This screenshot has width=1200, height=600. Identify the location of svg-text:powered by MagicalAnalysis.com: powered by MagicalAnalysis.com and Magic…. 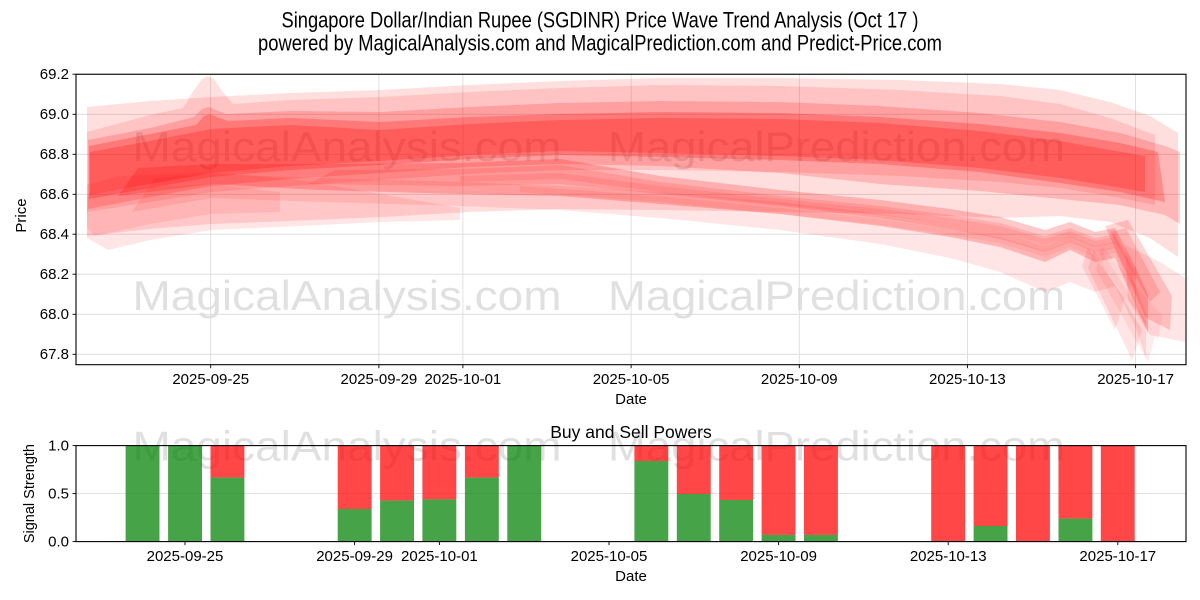
(600, 43).